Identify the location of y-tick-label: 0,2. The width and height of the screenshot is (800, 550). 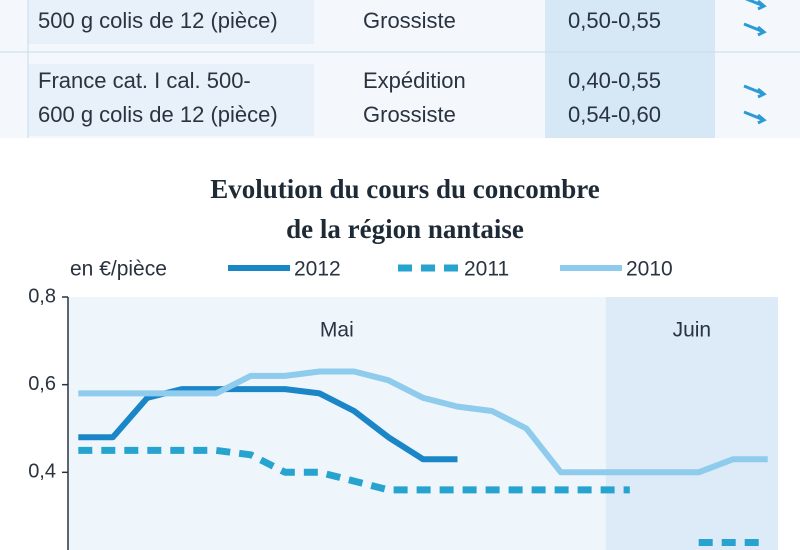
(42, 549).